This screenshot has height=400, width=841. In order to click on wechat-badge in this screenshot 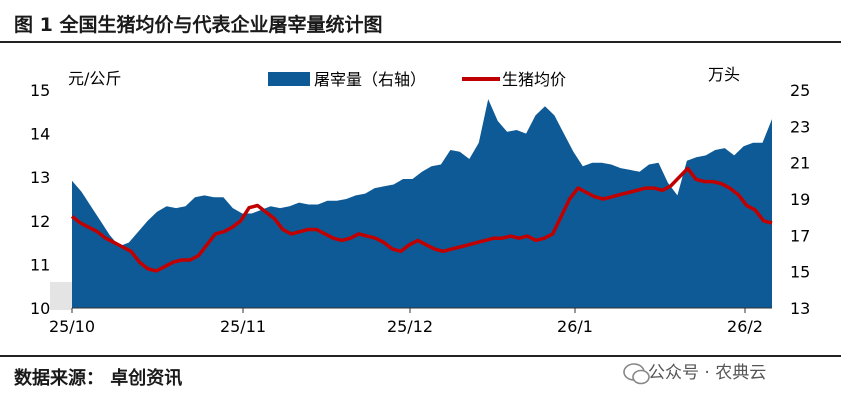, I will do `click(636, 374)`.